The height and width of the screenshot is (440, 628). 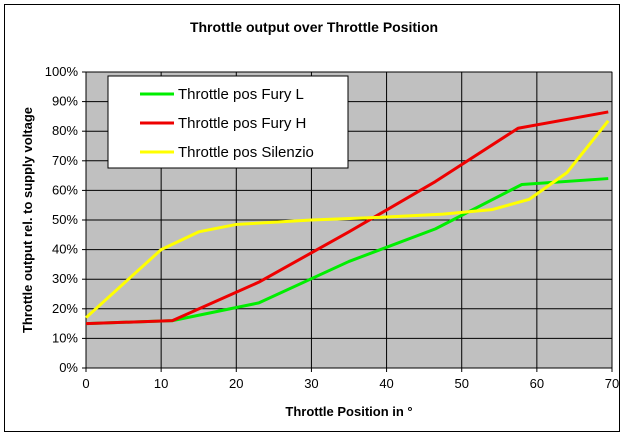 What do you see at coordinates (350, 379) in the screenshot?
I see `x-tick-labels: 0 10 20 30 40 50 60 70` at bounding box center [350, 379].